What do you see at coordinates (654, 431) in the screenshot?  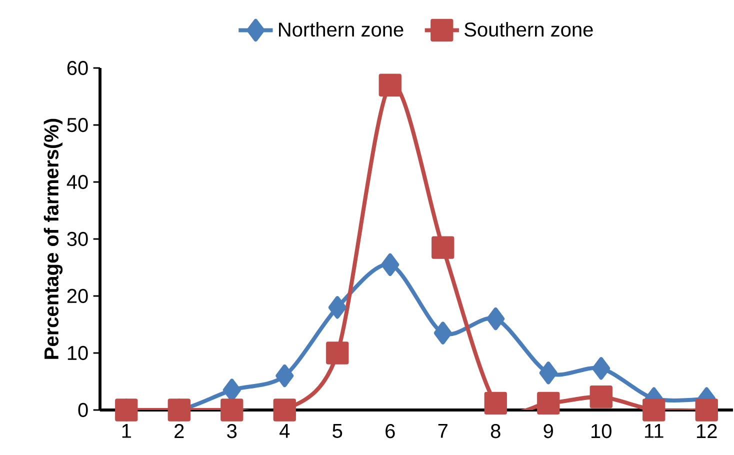 I see `x-tick-label: 11` at bounding box center [654, 431].